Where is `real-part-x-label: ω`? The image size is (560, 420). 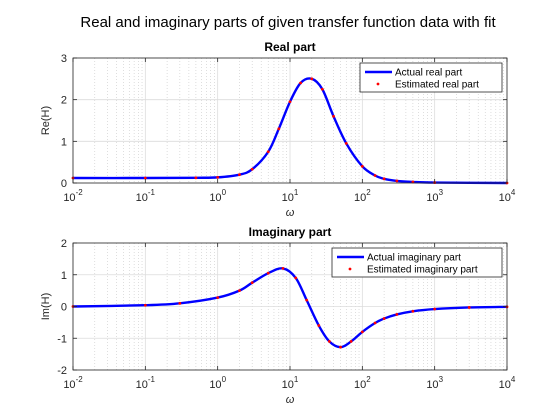
real-part-x-label: ω is located at coordinates (290, 213).